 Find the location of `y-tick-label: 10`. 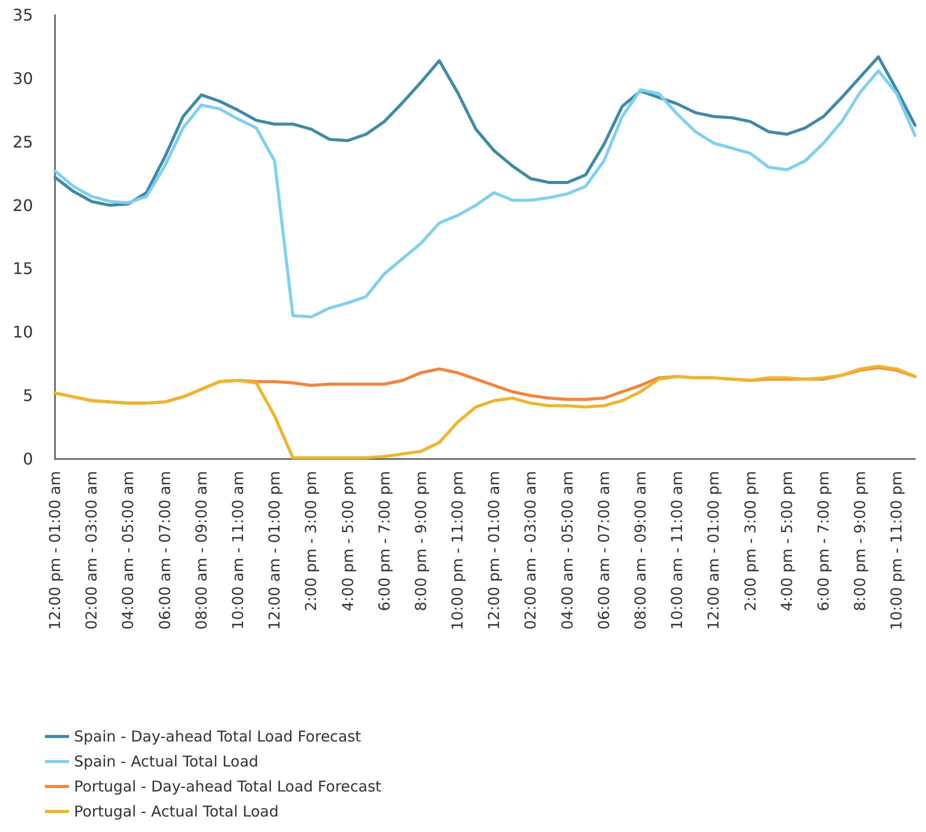

y-tick-label: 10 is located at coordinates (22, 332).